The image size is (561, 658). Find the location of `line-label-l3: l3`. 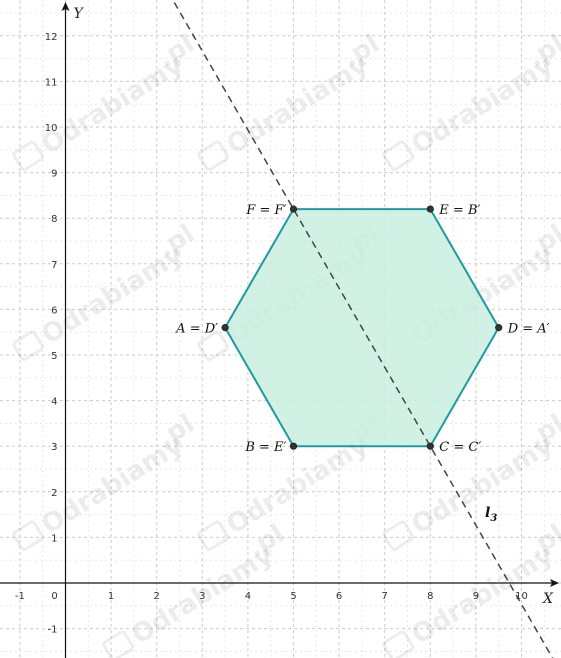

line-label-l3: l3 is located at coordinates (491, 514).